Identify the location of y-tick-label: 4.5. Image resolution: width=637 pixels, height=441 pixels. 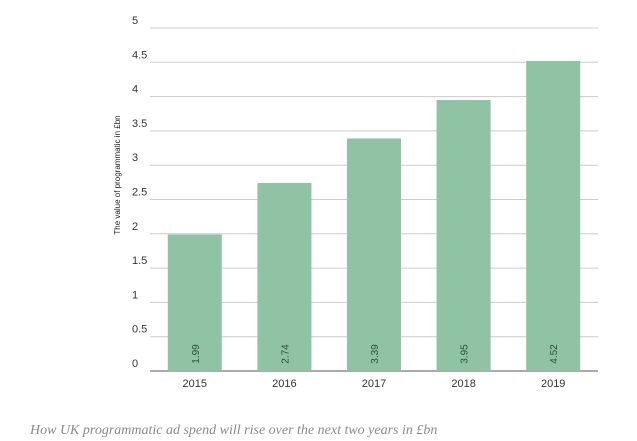
(139, 55).